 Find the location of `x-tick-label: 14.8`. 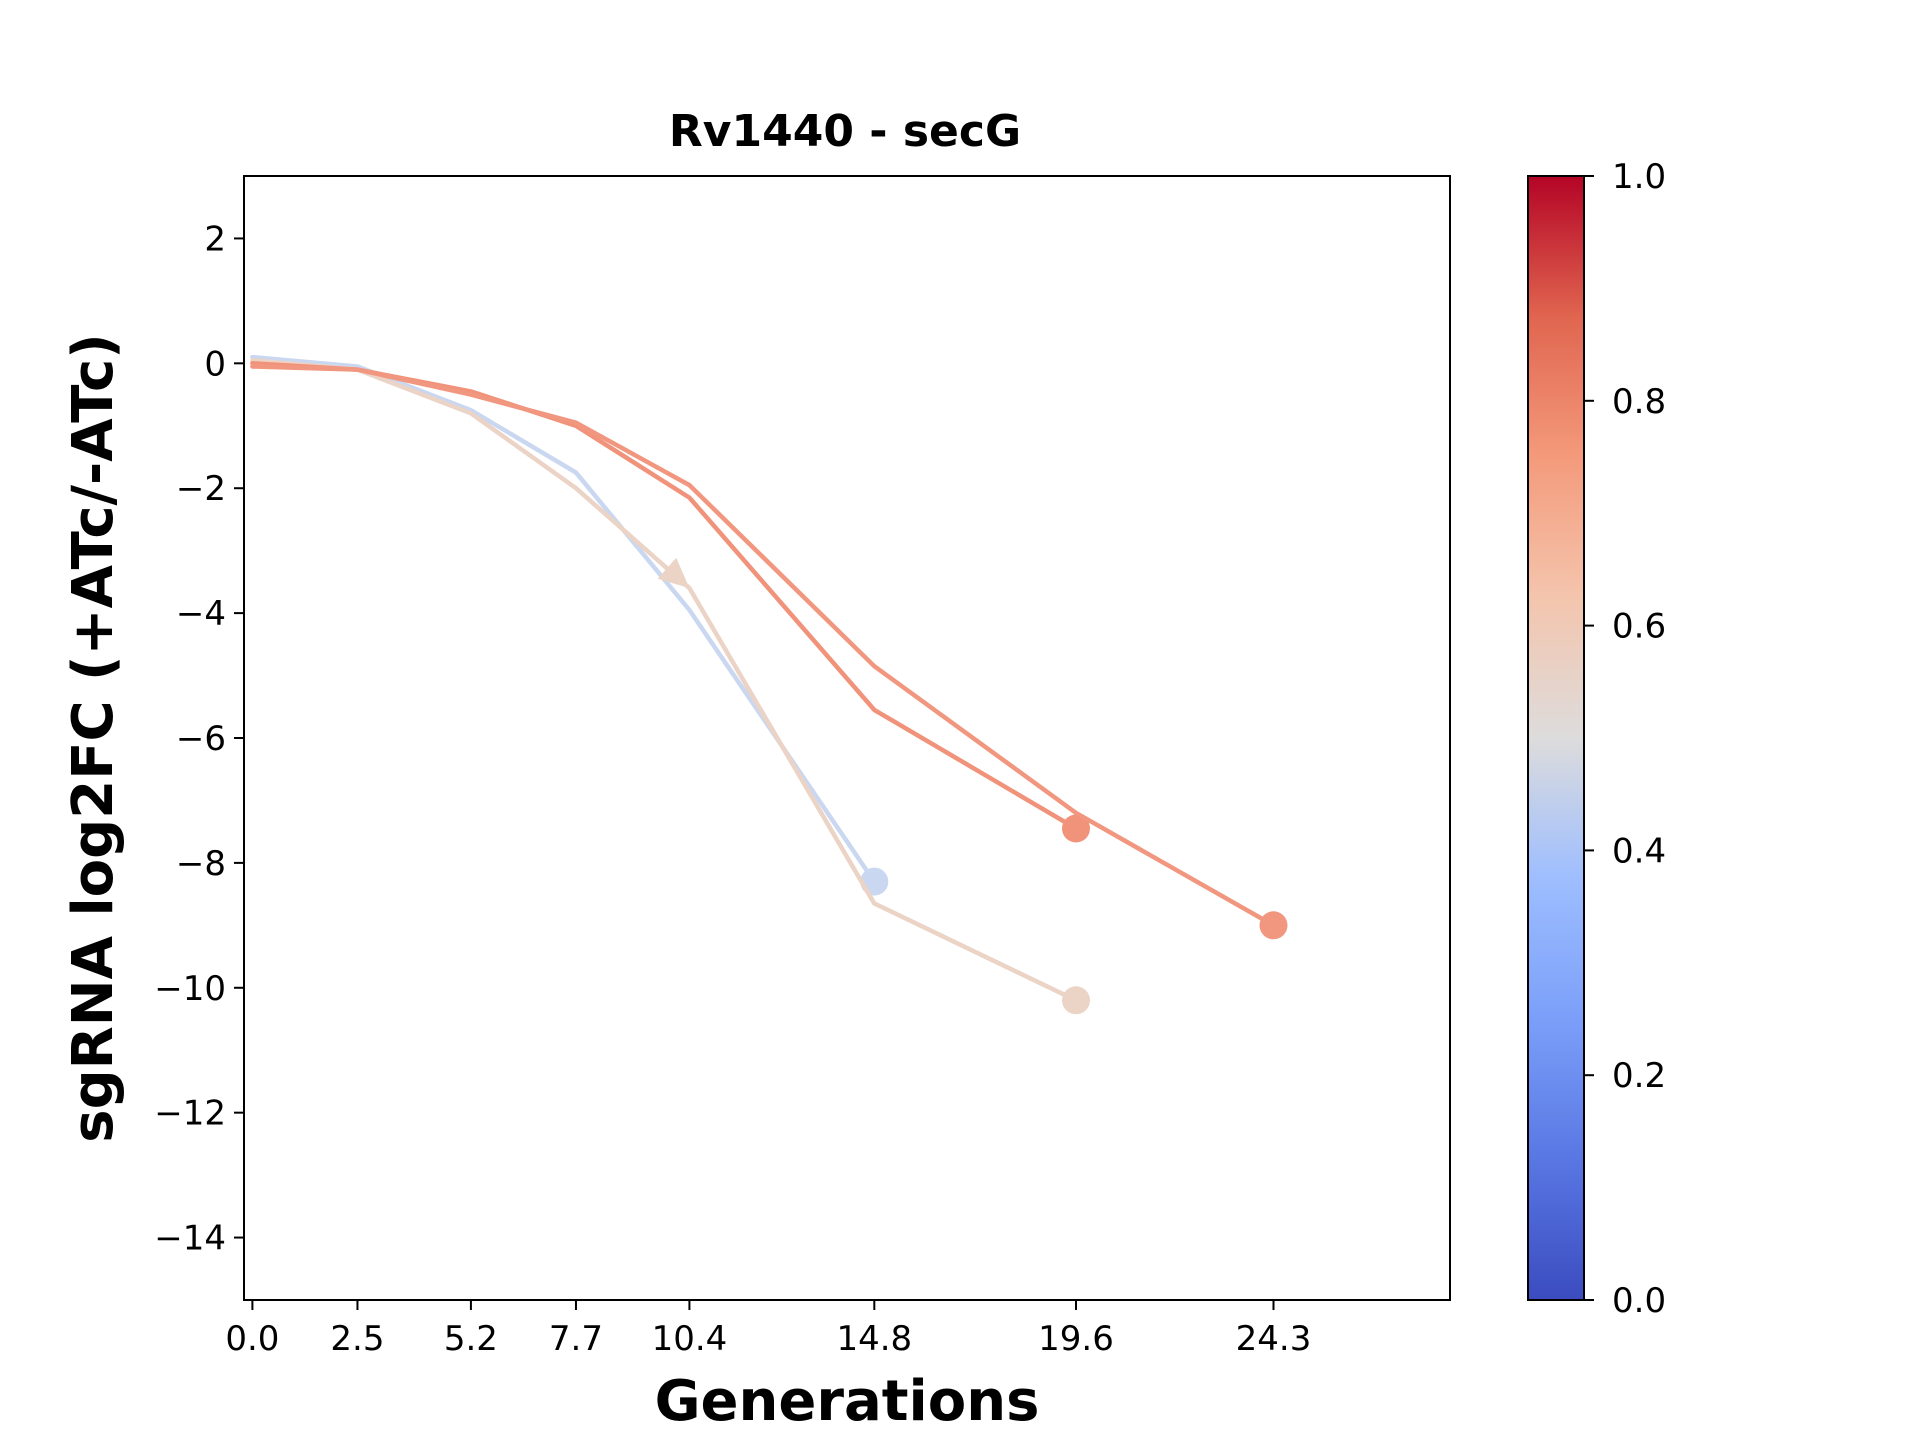

x-tick-label: 14.8 is located at coordinates (874, 1339).